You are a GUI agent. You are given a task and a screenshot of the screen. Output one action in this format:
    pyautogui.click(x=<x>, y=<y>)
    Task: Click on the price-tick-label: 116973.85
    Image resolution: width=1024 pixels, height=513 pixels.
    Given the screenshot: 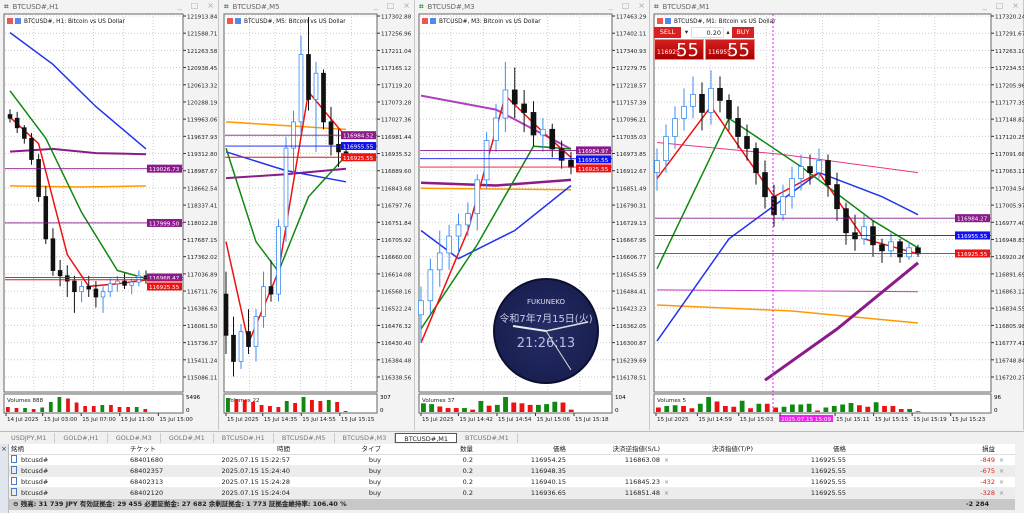 What is the action you would take?
    pyautogui.click(x=631, y=155)
    